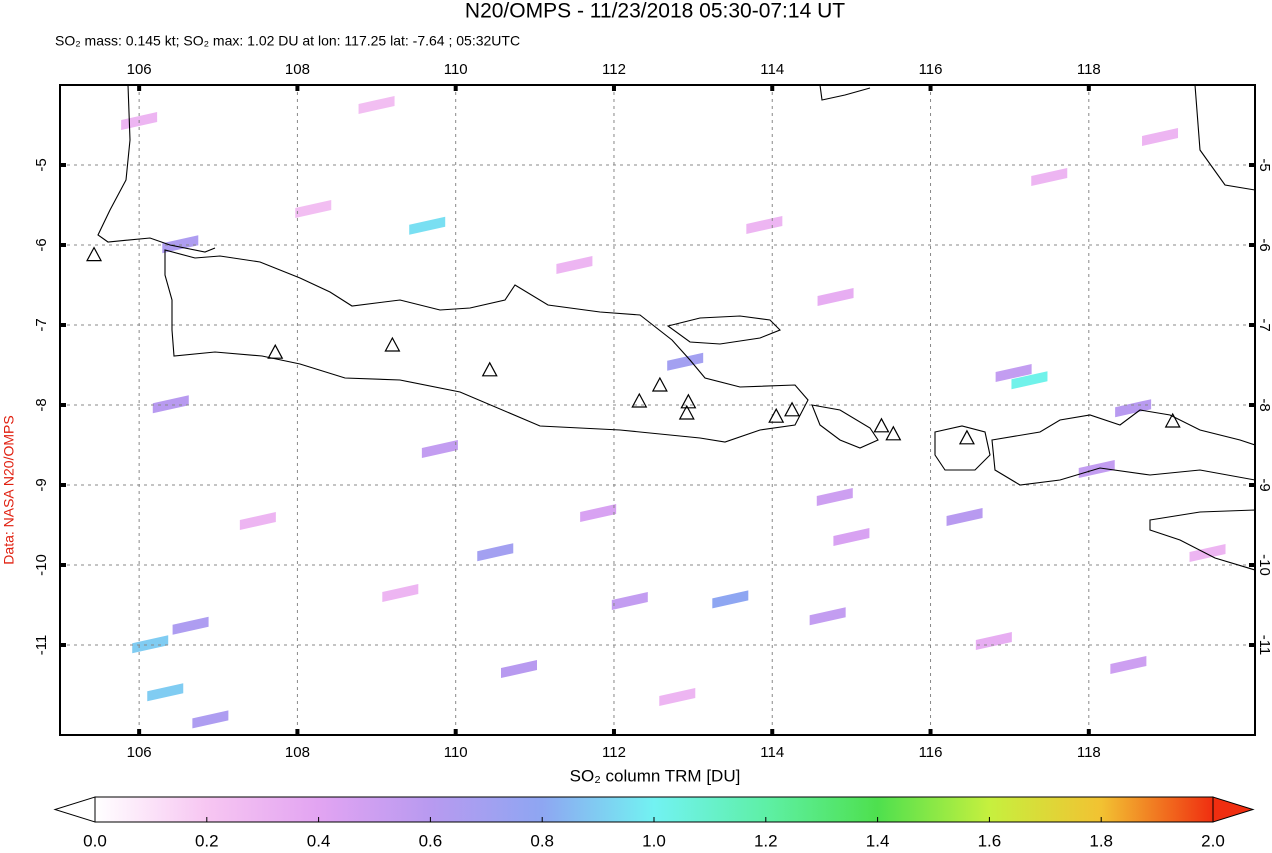 The width and height of the screenshot is (1272, 853). I want to click on colorbar-under-arrow, so click(74, 809).